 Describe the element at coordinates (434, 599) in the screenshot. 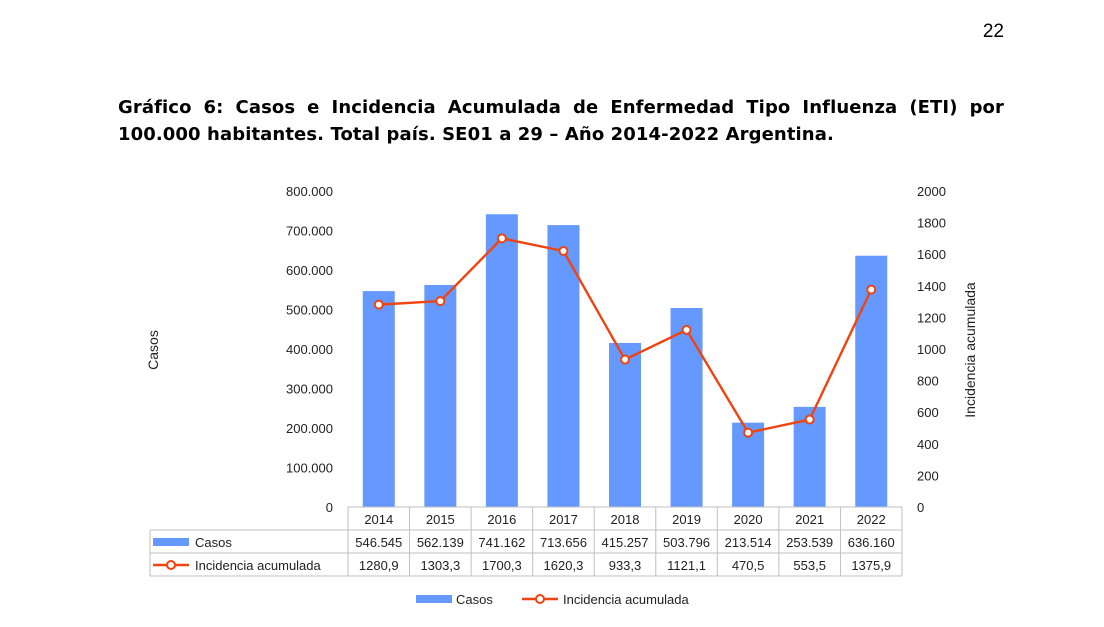

I see `legend-swatch-casos` at that location.